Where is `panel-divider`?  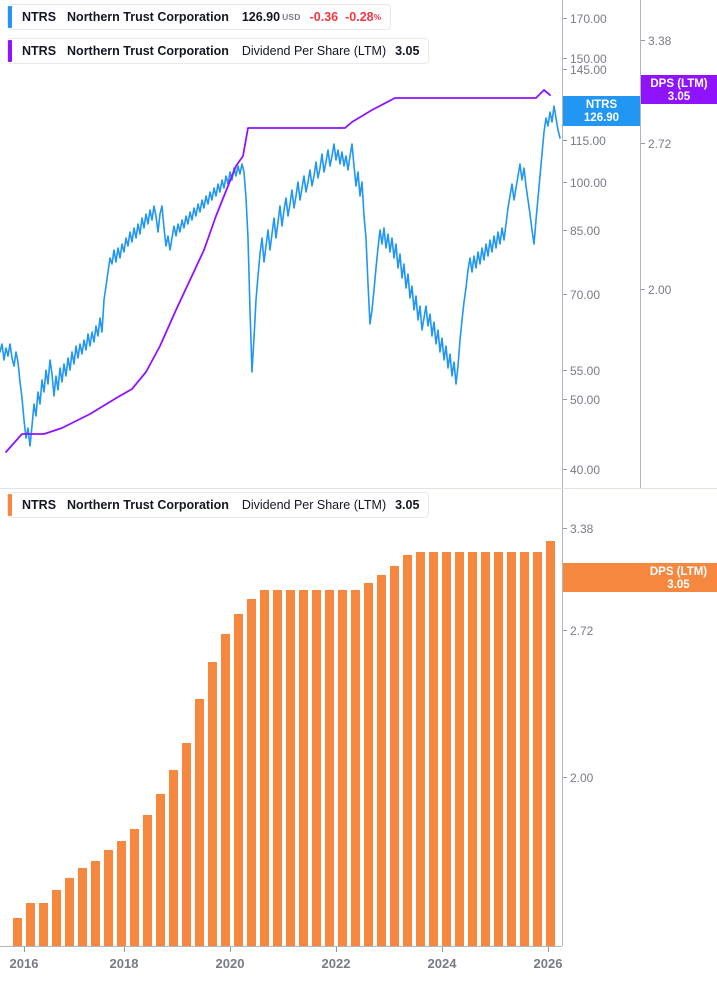
panel-divider is located at coordinates (281, 488).